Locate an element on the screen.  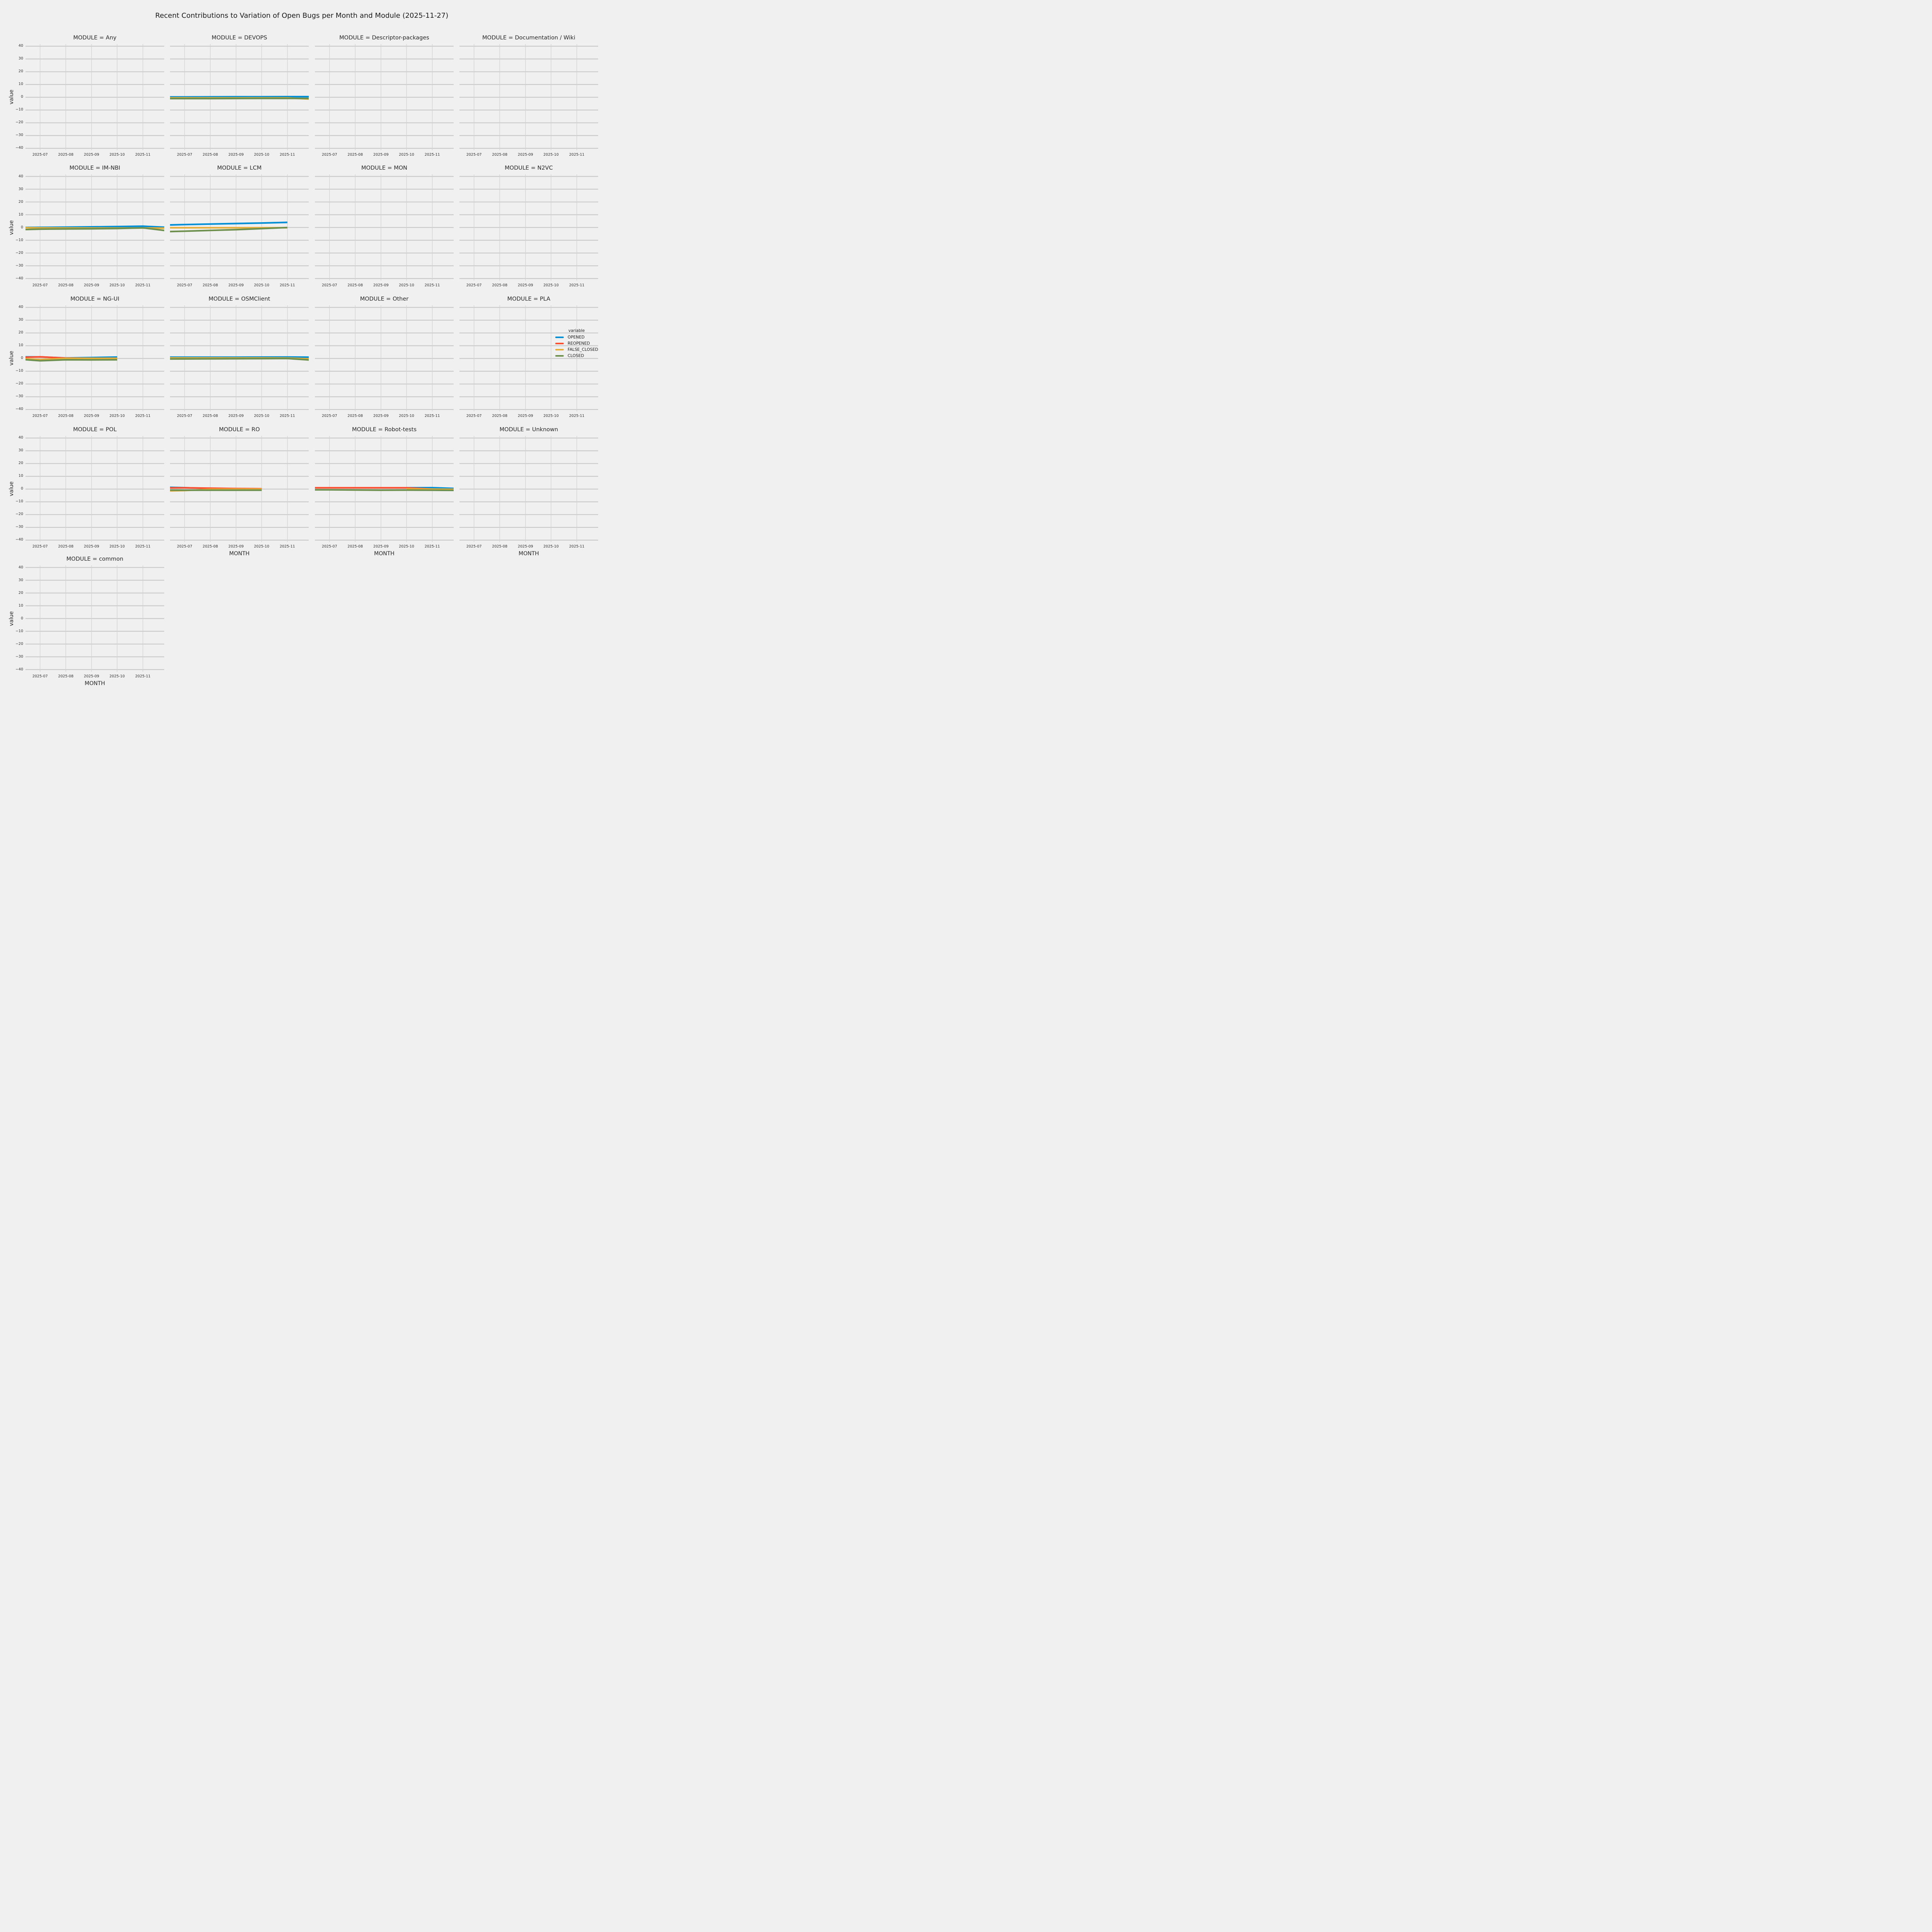
y-tick-label: 0 is located at coordinates (21, 358).